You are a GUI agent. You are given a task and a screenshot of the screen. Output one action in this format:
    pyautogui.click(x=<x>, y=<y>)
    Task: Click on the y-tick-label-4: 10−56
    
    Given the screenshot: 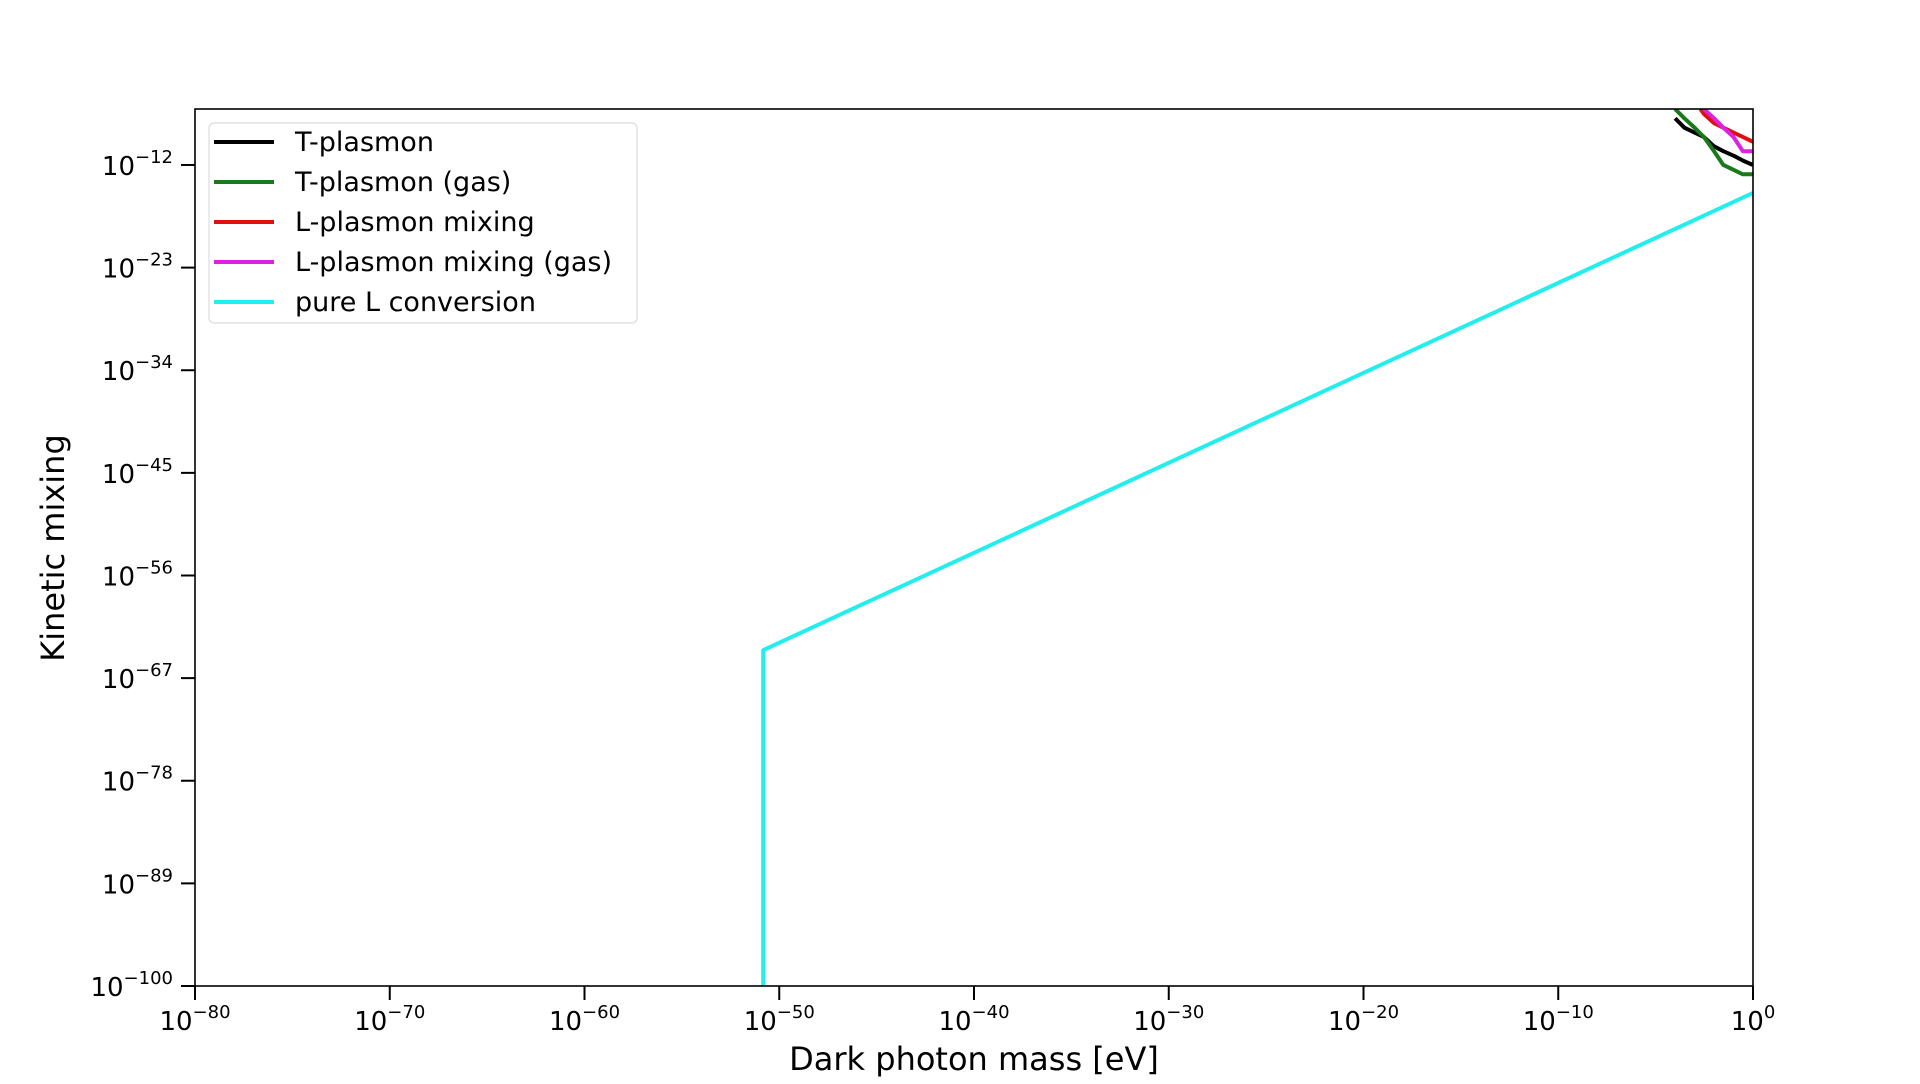 What is the action you would take?
    pyautogui.click(x=137, y=574)
    